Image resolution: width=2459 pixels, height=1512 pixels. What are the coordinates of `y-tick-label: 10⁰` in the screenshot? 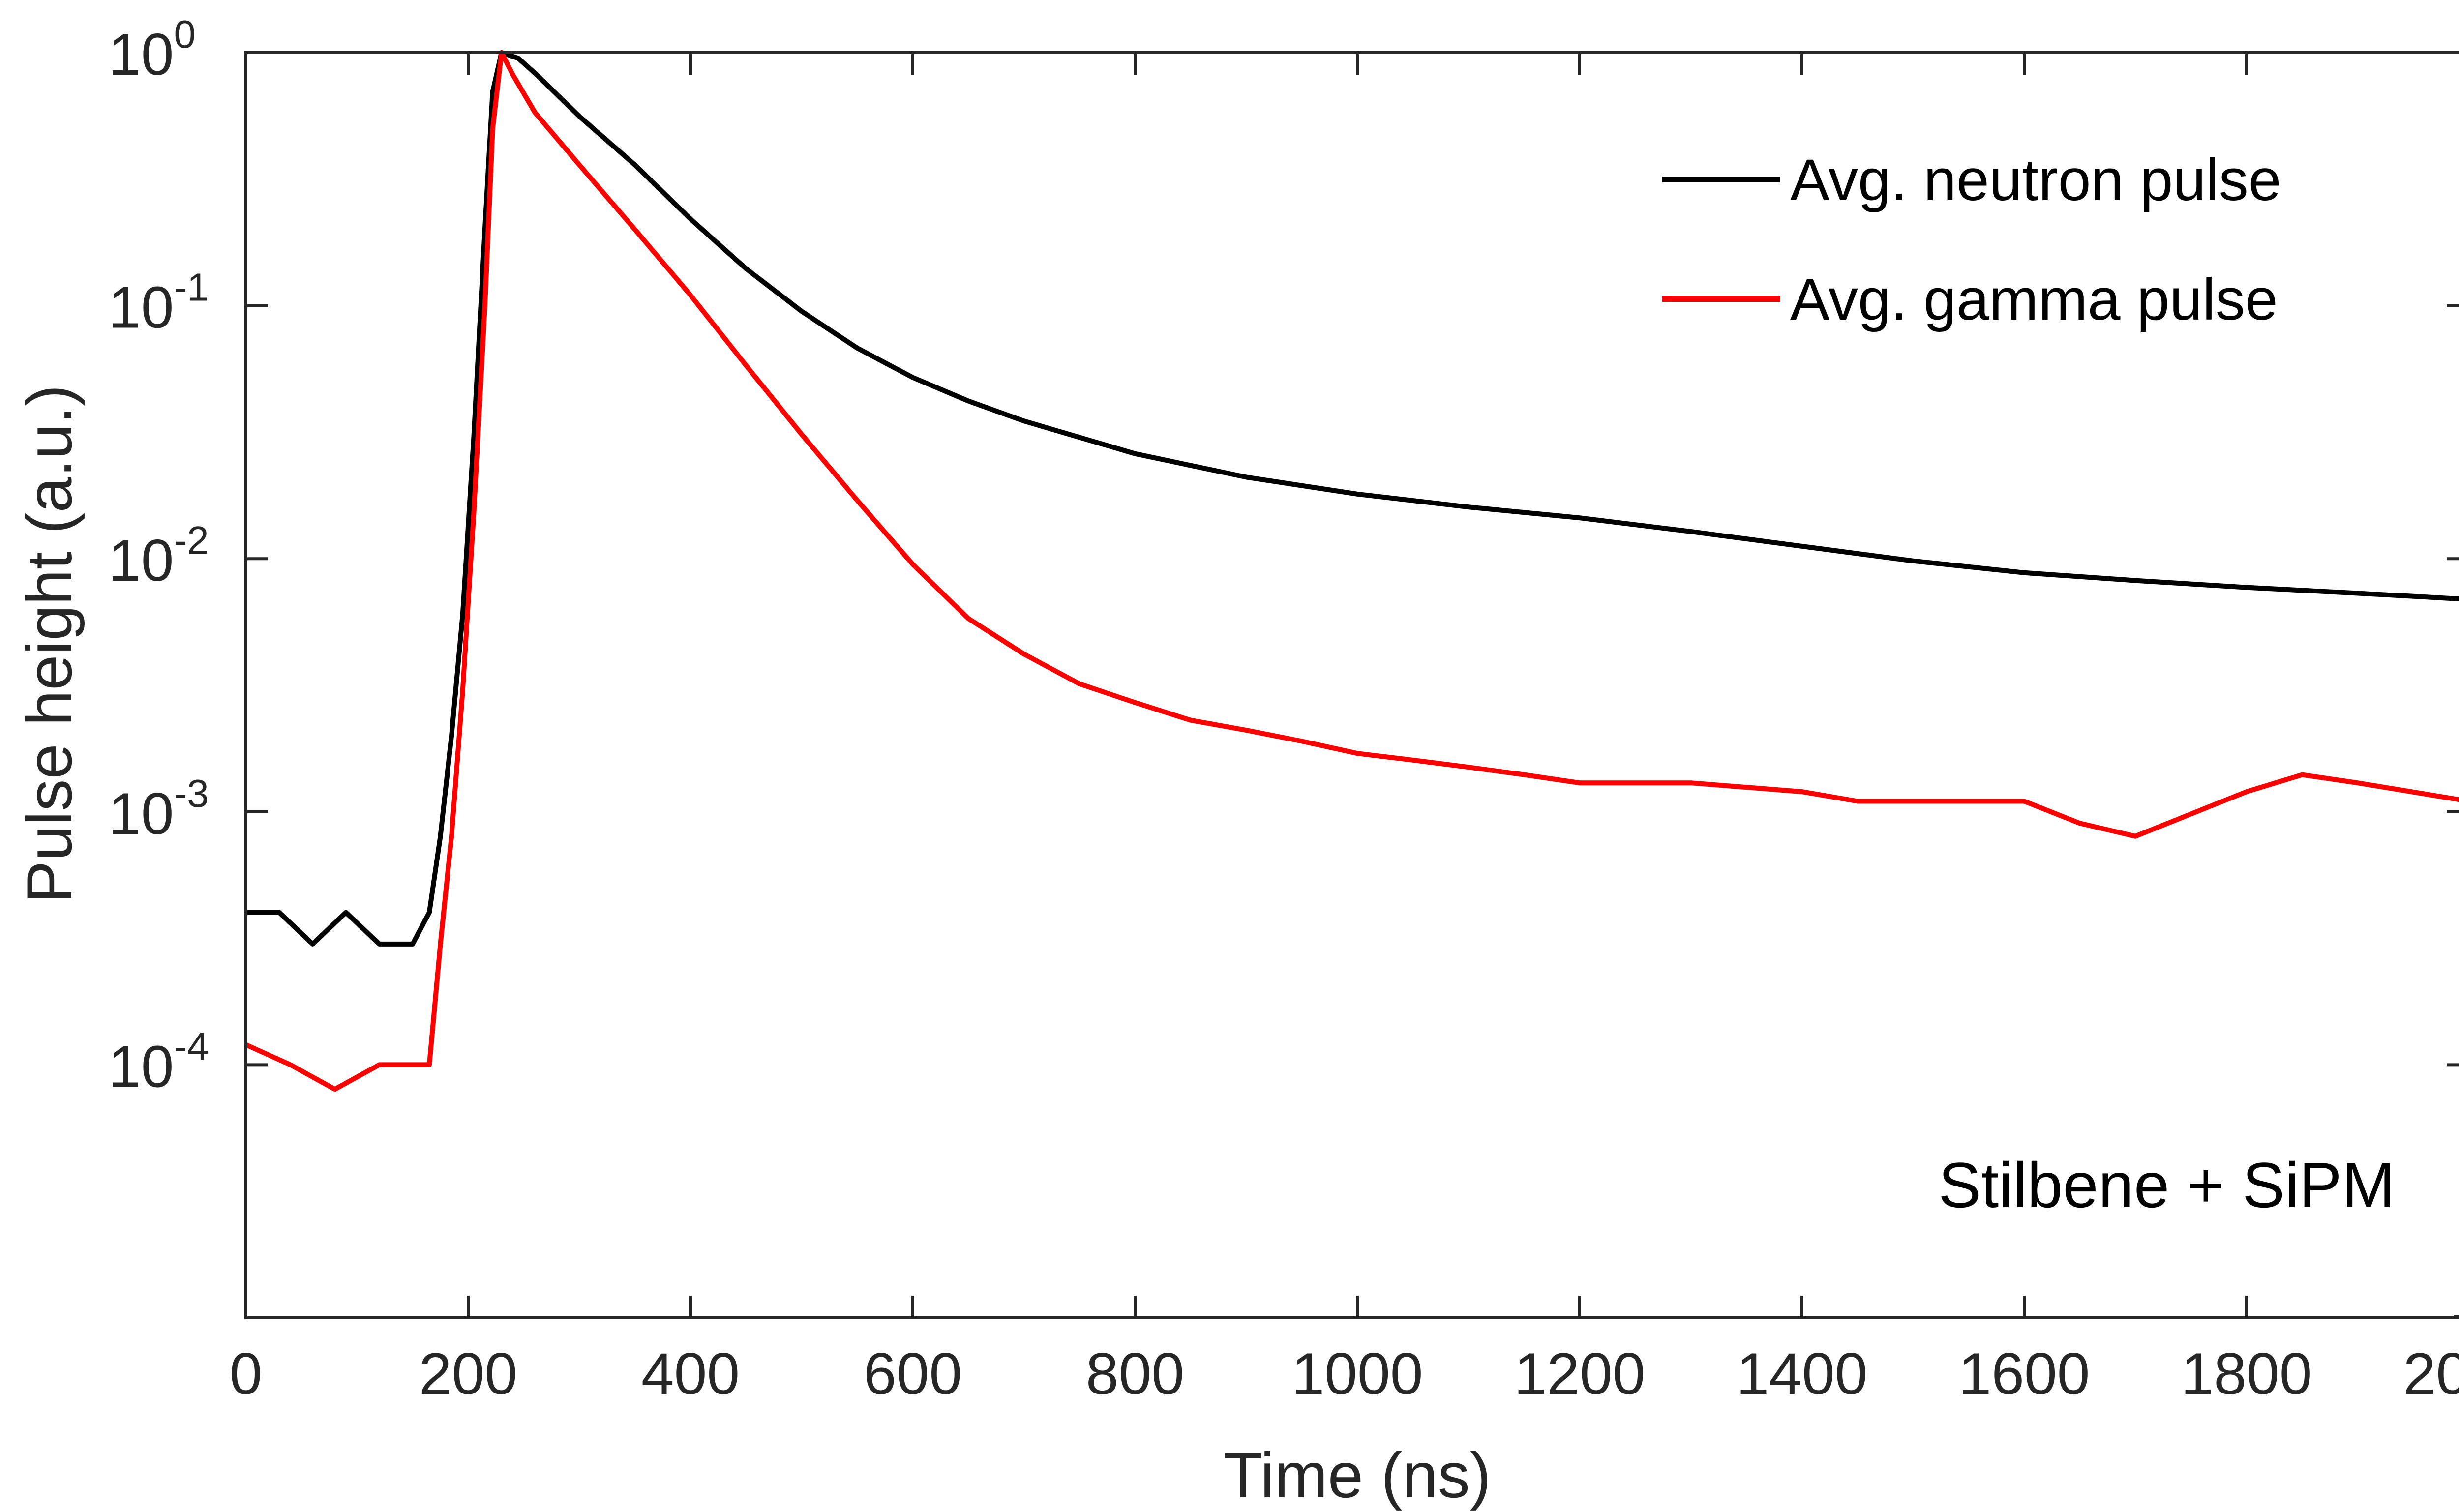 It's located at (152, 50).